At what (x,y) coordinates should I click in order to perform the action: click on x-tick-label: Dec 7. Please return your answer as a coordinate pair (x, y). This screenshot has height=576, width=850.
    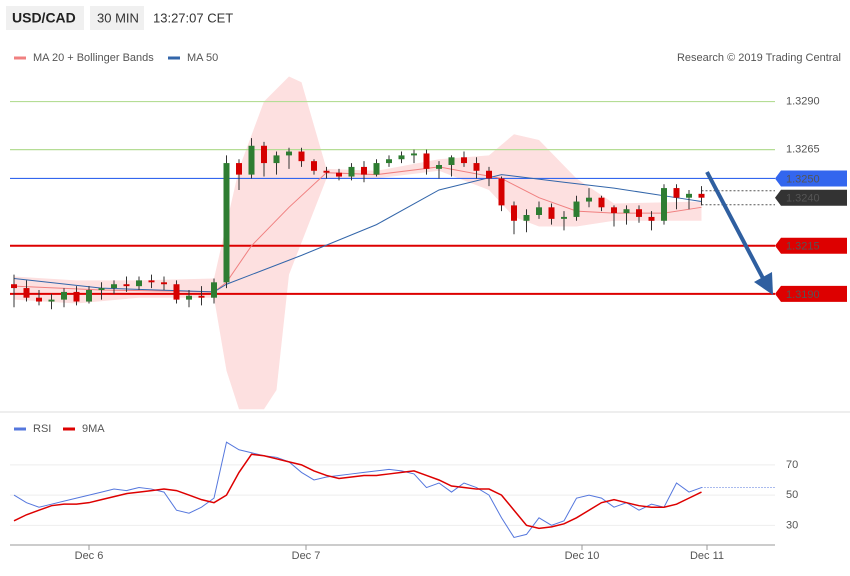
    Looking at the image, I should click on (306, 556).